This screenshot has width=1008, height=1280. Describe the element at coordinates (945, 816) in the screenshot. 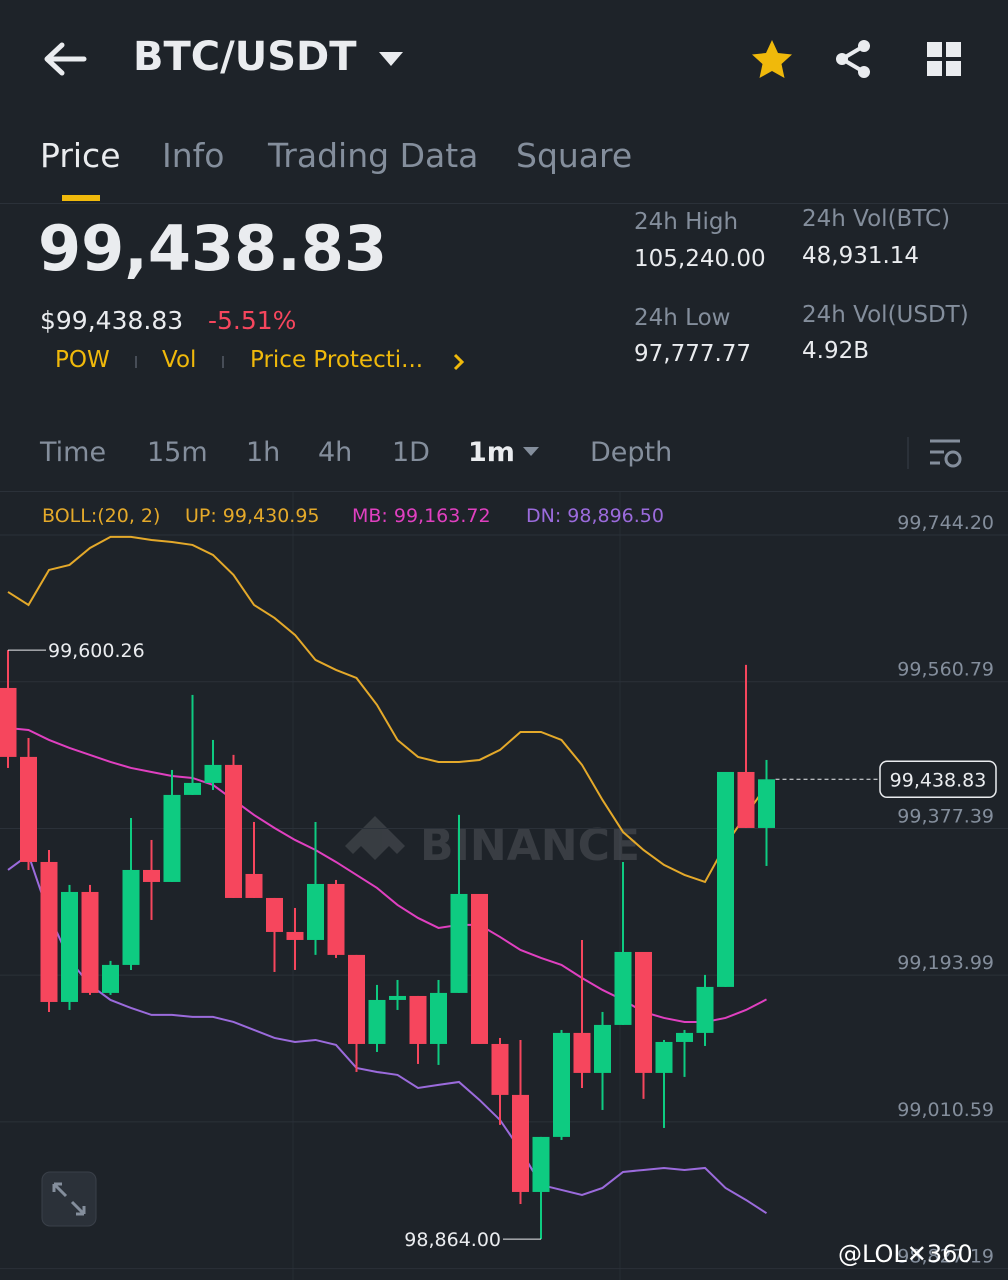

I see `y-tick-label: 99,377.39` at that location.